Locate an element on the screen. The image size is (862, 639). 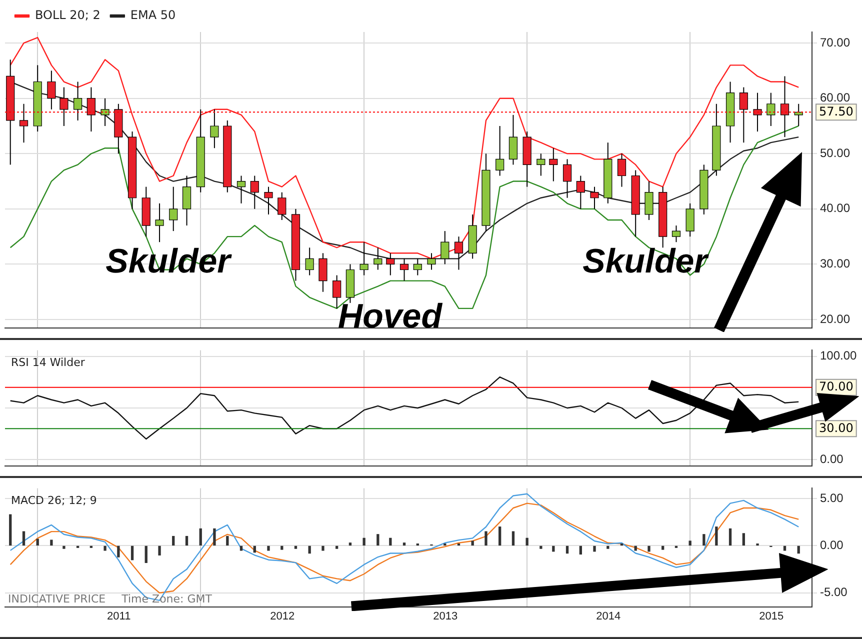
ref-line-label: 57.50 is located at coordinates (836, 111).